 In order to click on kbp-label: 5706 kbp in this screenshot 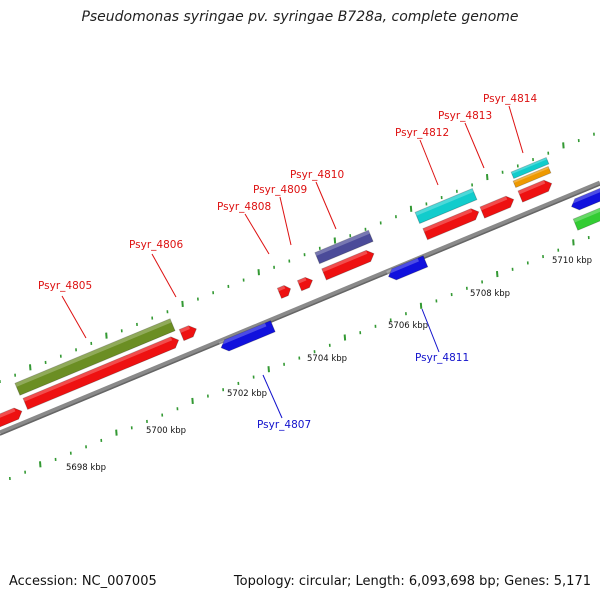, I will do `click(408, 326)`.